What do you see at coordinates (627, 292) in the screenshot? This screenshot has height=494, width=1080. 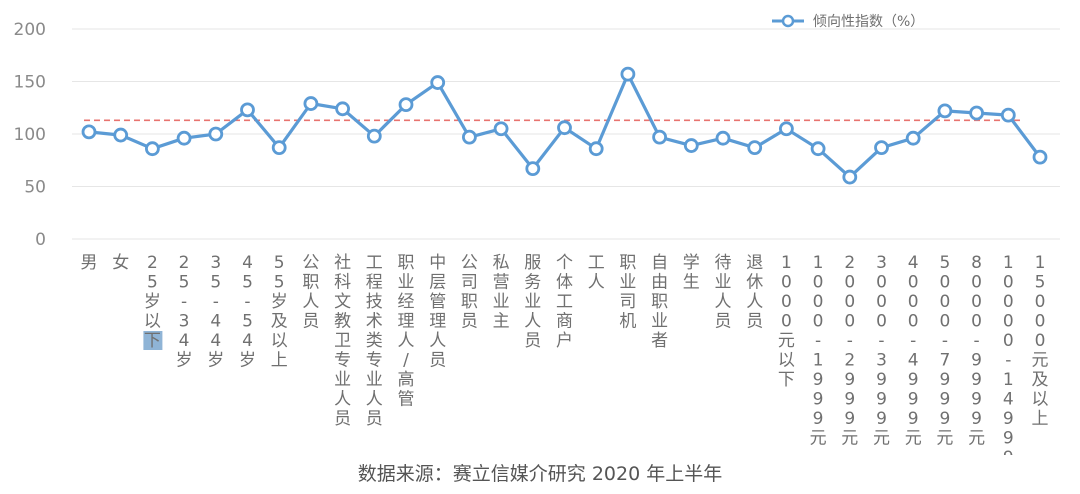 I see `x-category-label: 职业司机` at bounding box center [627, 292].